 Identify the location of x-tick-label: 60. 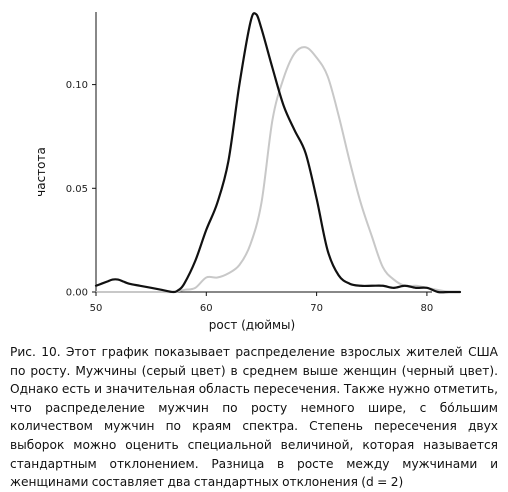
(206, 308).